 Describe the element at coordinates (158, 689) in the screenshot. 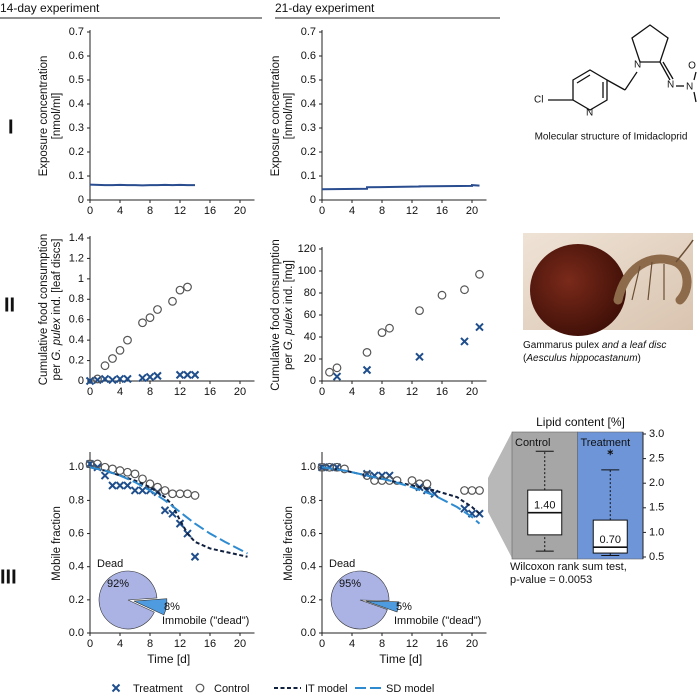

I see `legend-label: Treatment` at that location.